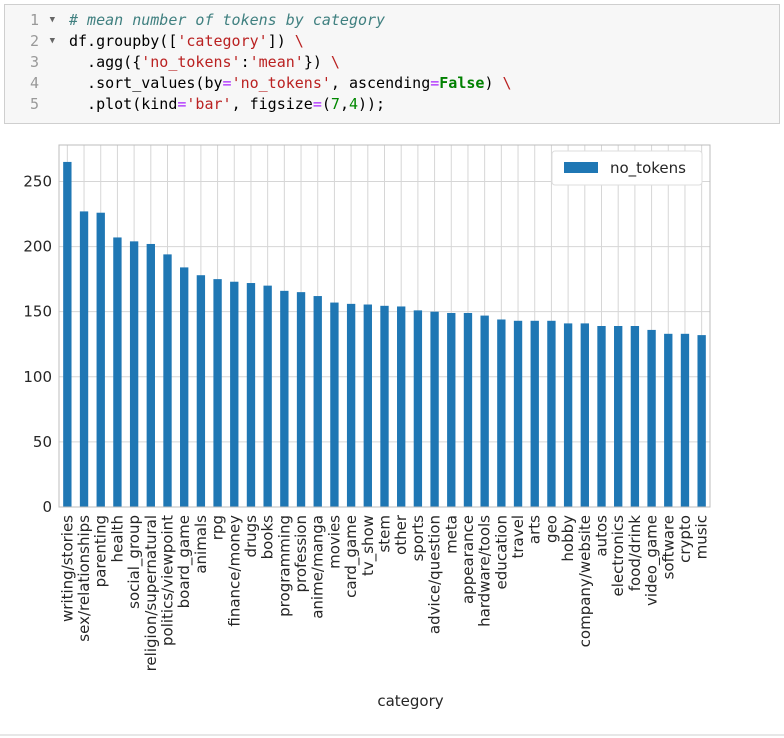 Image resolution: width=784 pixels, height=738 pixels. What do you see at coordinates (380, 83) in the screenshot?
I see `code-token: , ascending` at bounding box center [380, 83].